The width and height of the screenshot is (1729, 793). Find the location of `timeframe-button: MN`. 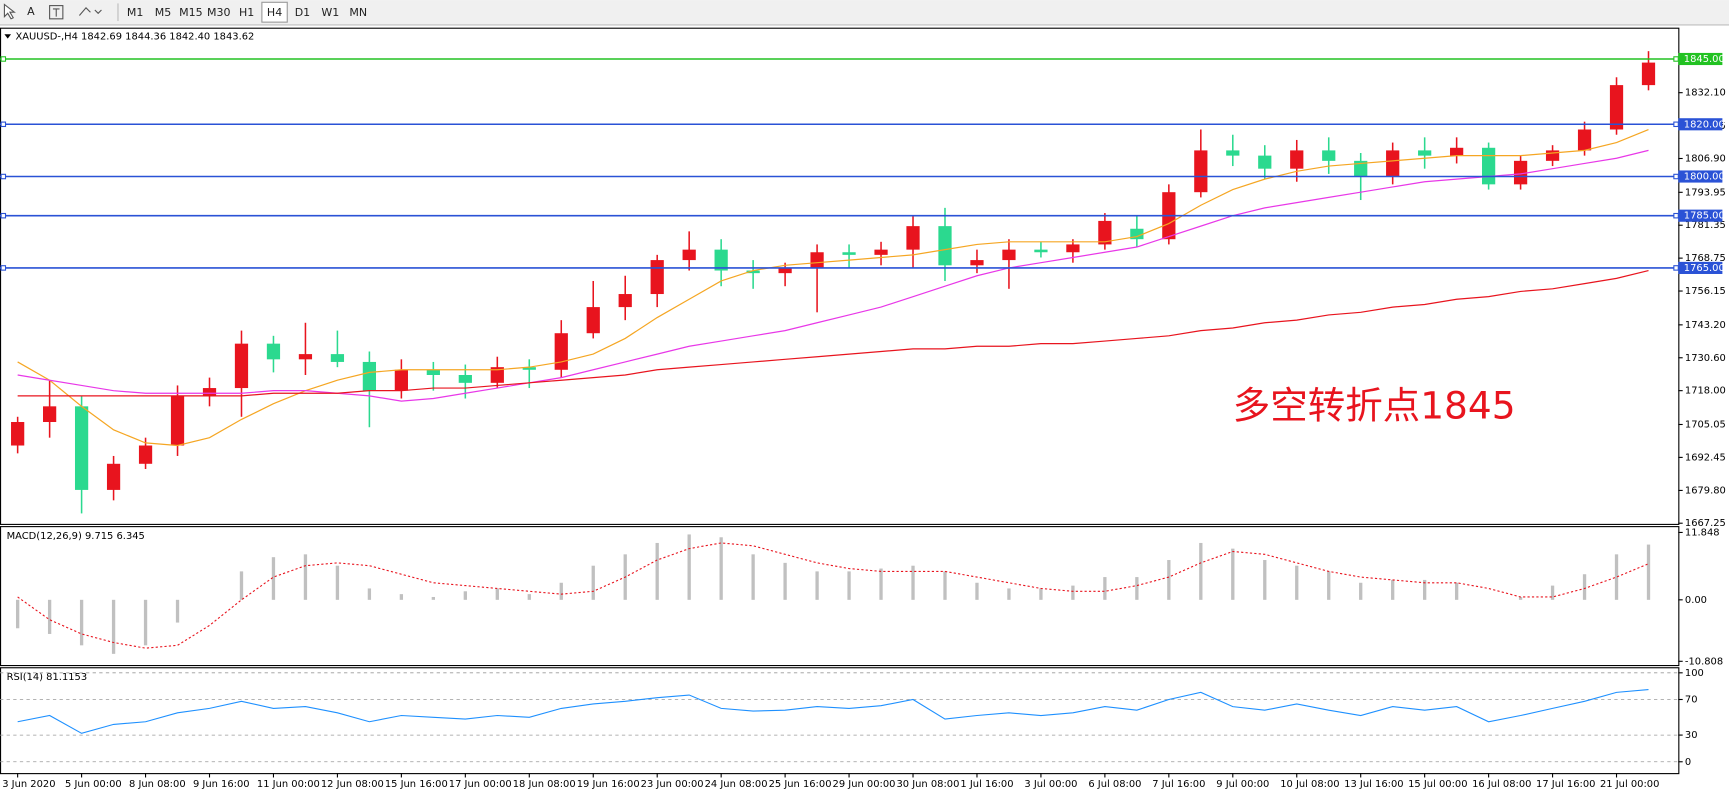

timeframe-button: MN is located at coordinates (358, 12).